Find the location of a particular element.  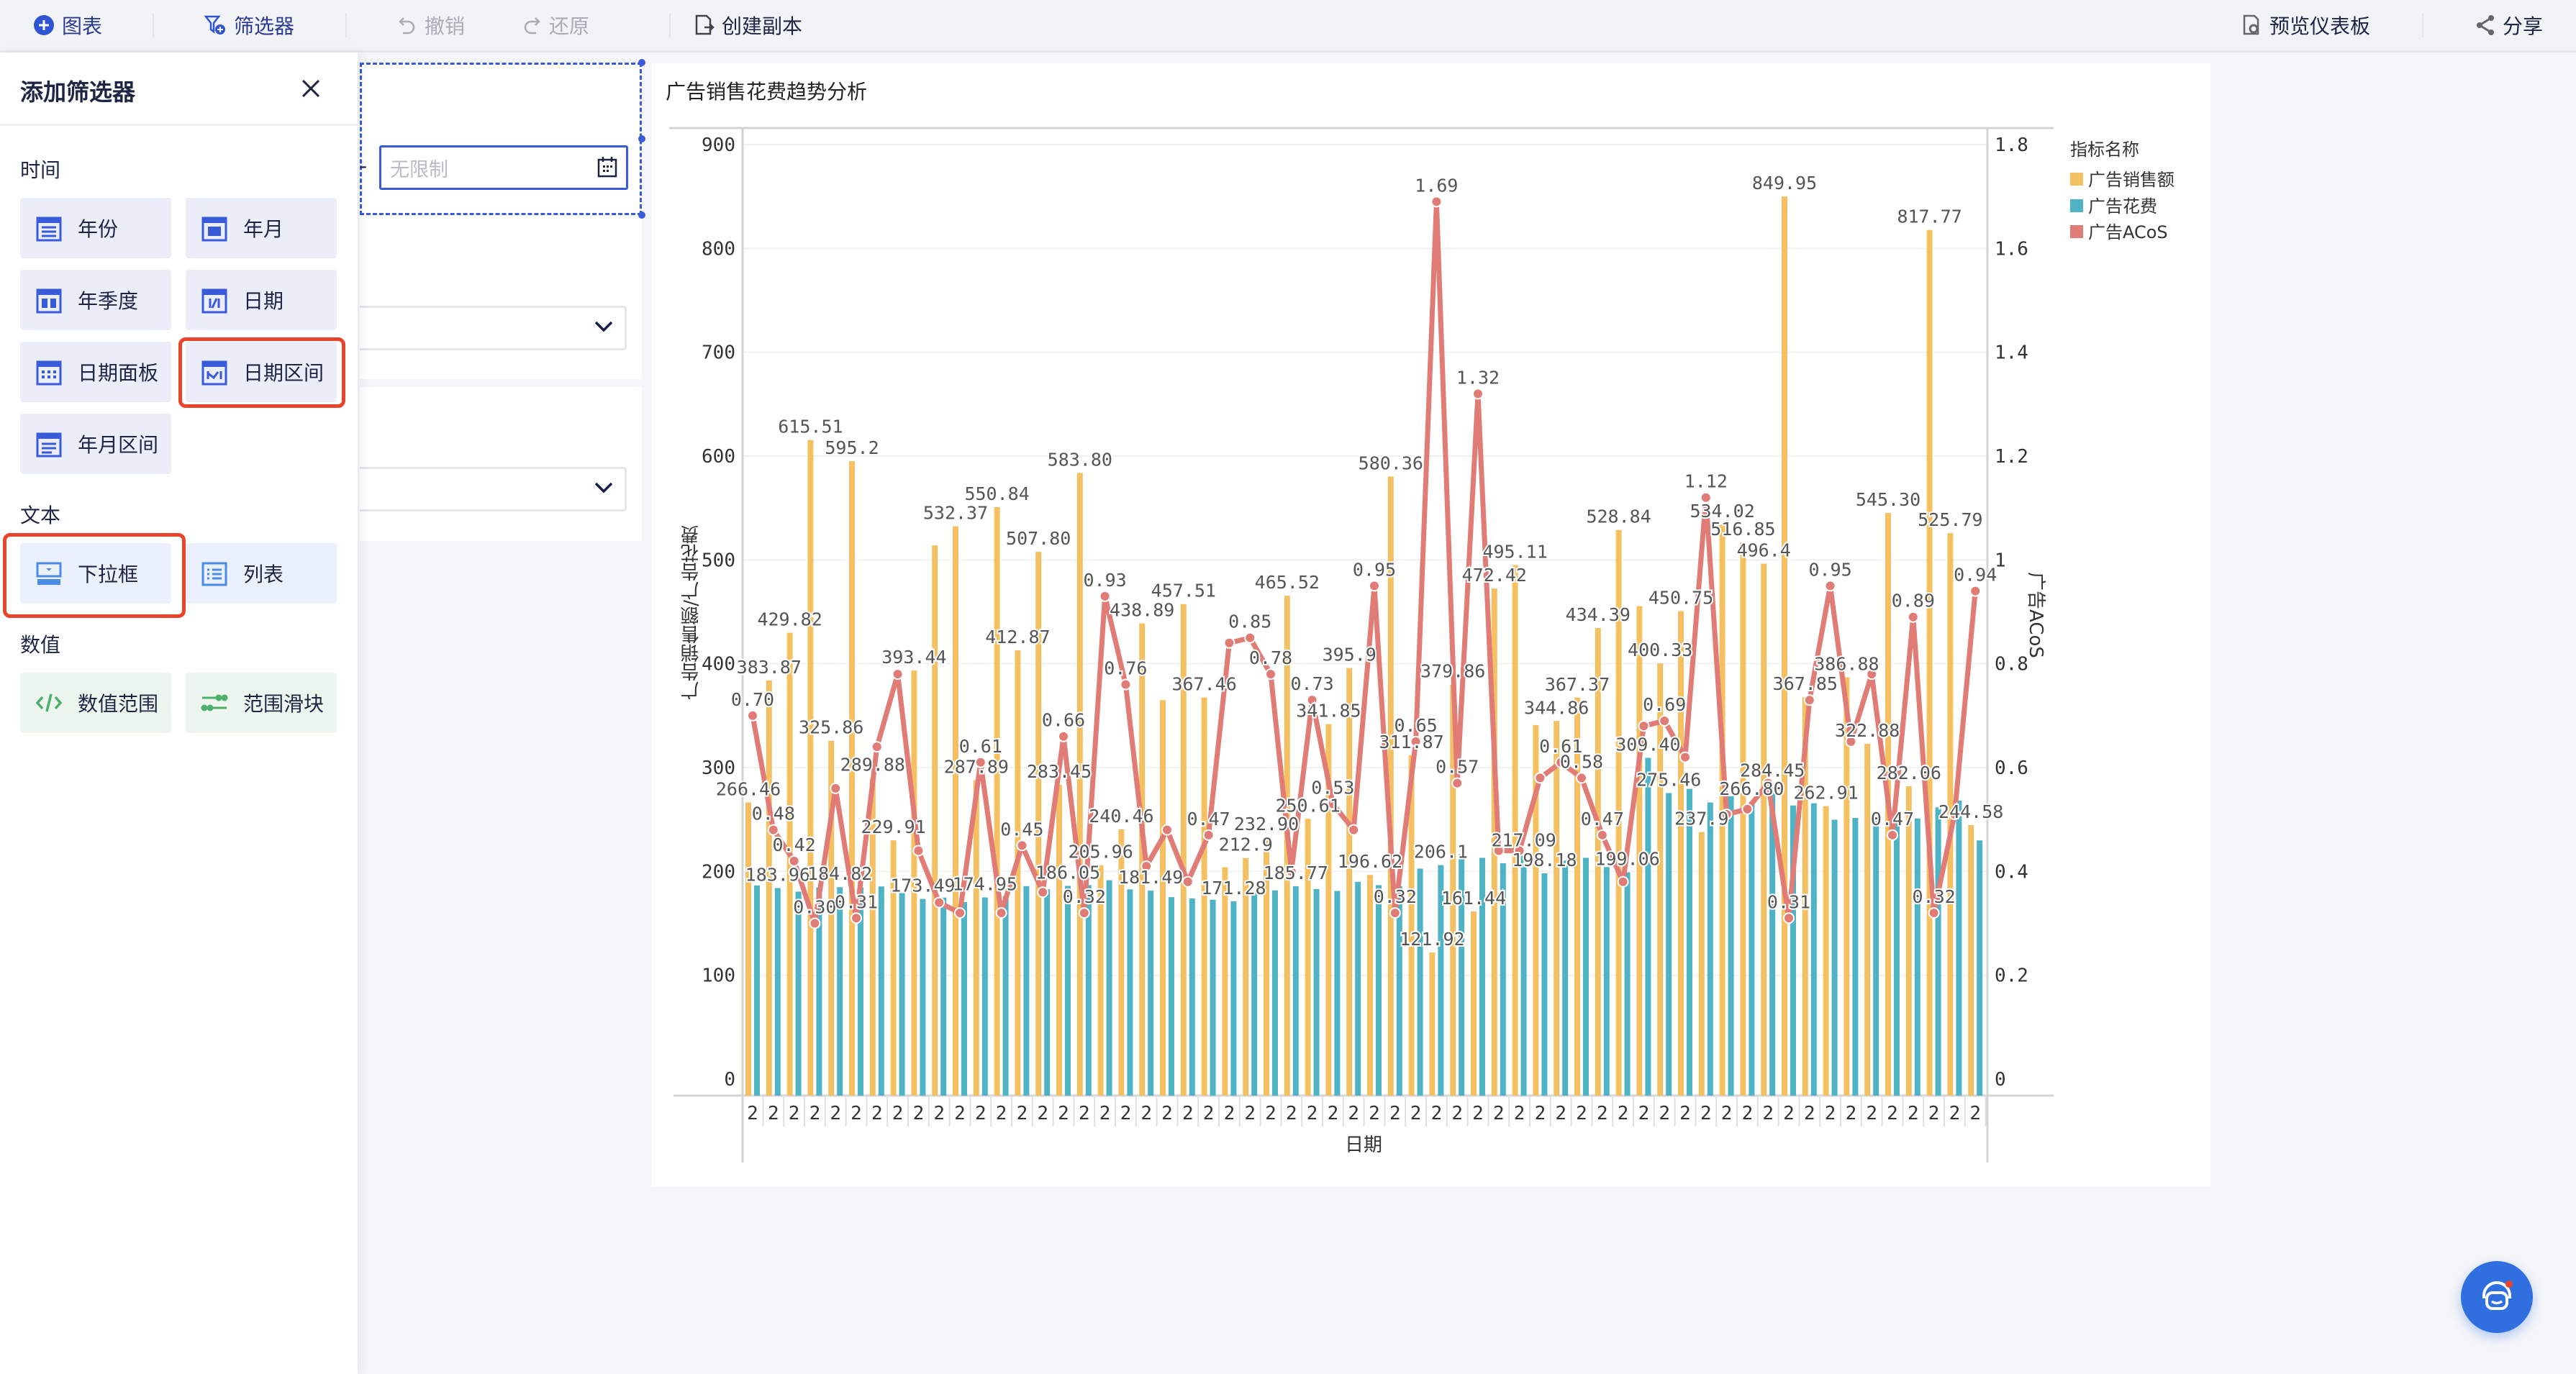

filter-type-date-panel: 日期面板 is located at coordinates (95, 372).